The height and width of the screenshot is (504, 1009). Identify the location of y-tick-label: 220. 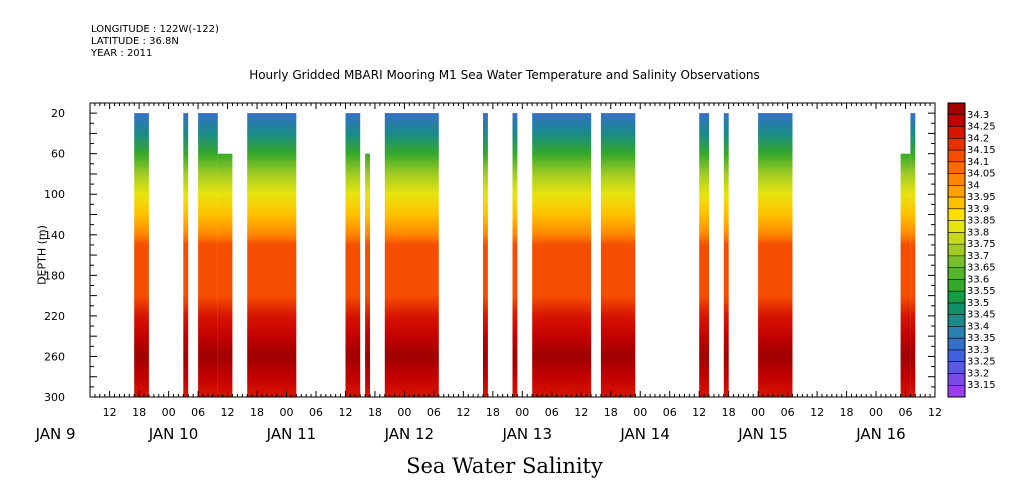
(54, 316).